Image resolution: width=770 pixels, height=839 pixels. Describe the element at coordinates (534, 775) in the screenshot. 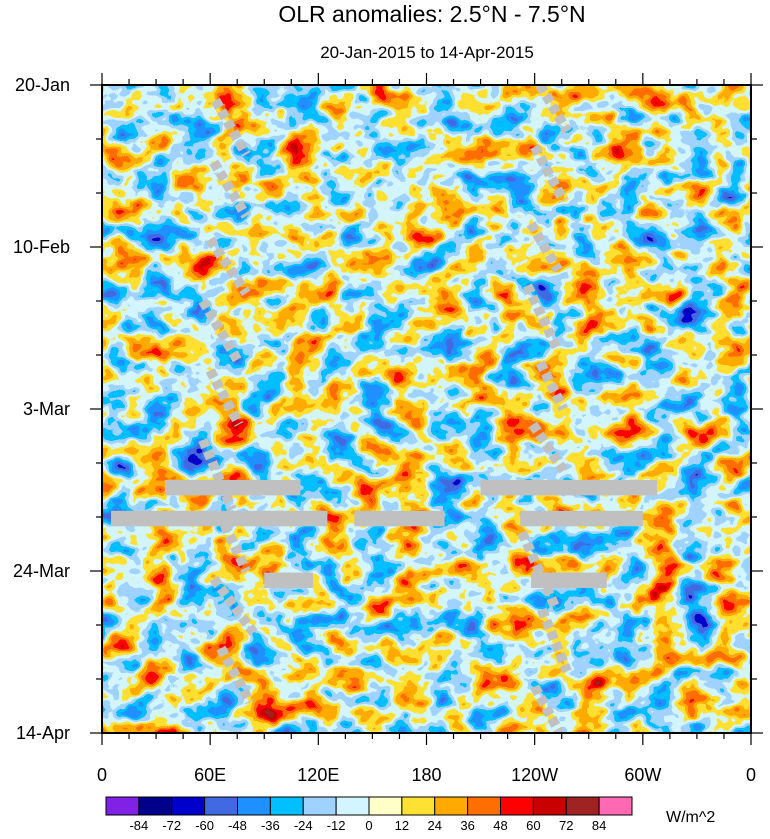

I see `x-tick-label: 120W` at that location.